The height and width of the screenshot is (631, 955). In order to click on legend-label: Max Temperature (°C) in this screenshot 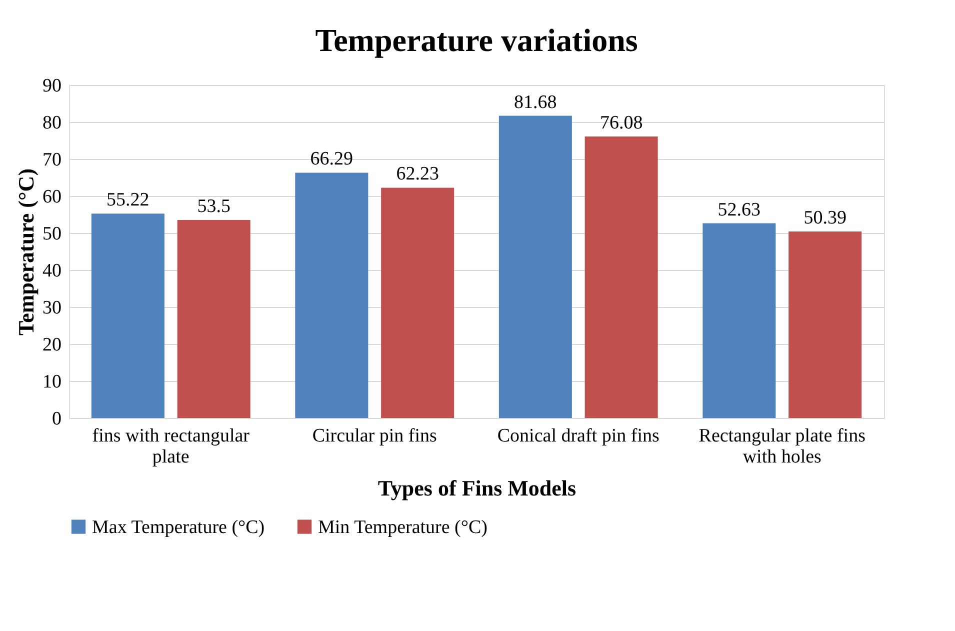, I will do `click(178, 527)`.